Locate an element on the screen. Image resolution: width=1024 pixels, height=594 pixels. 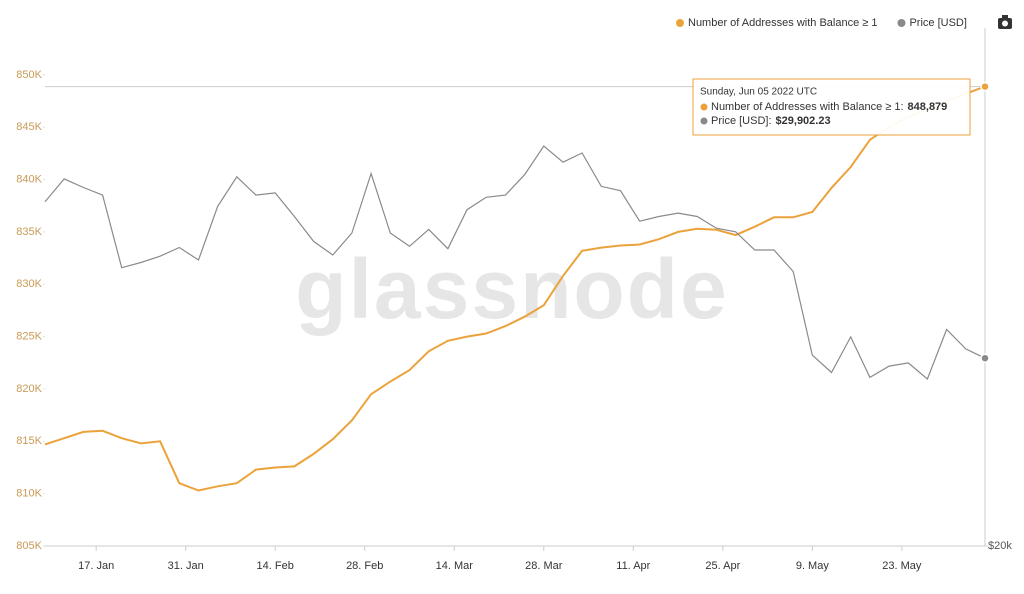
x-tick-label: 31. Jan is located at coordinates (186, 566).